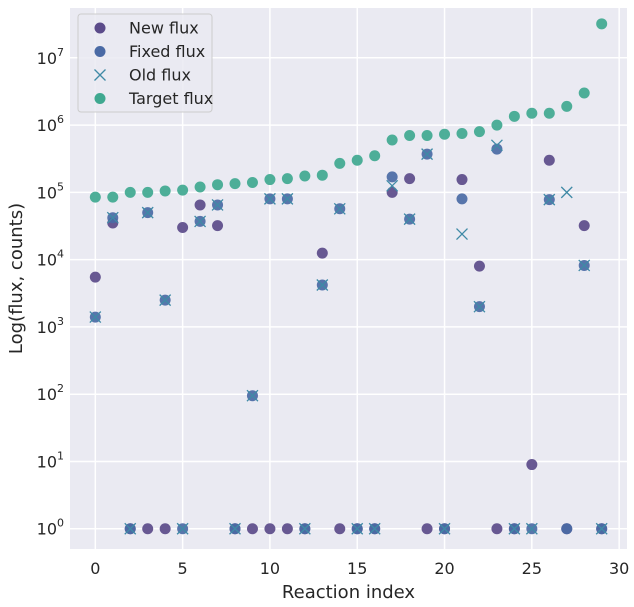 The width and height of the screenshot is (634, 607). I want to click on x-tick-label: 15, so click(357, 568).